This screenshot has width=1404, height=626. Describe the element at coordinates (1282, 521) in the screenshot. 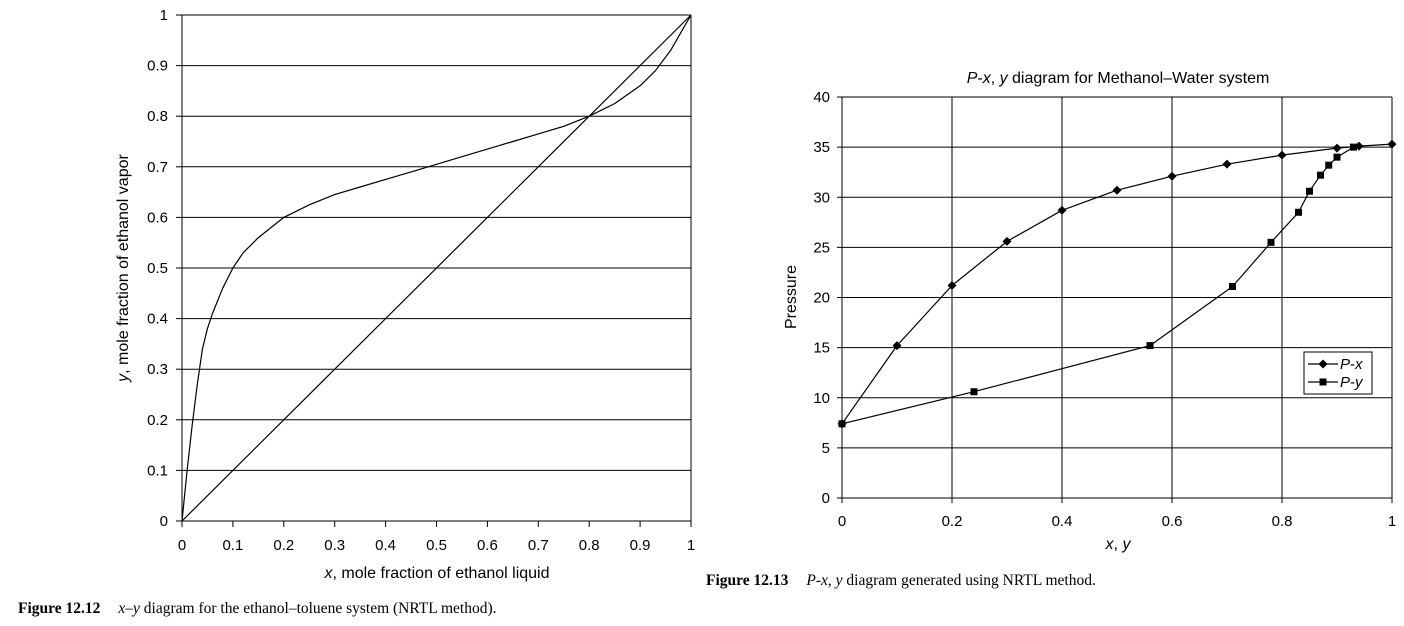

I see `chart2-x-tick-label: 0.8` at that location.